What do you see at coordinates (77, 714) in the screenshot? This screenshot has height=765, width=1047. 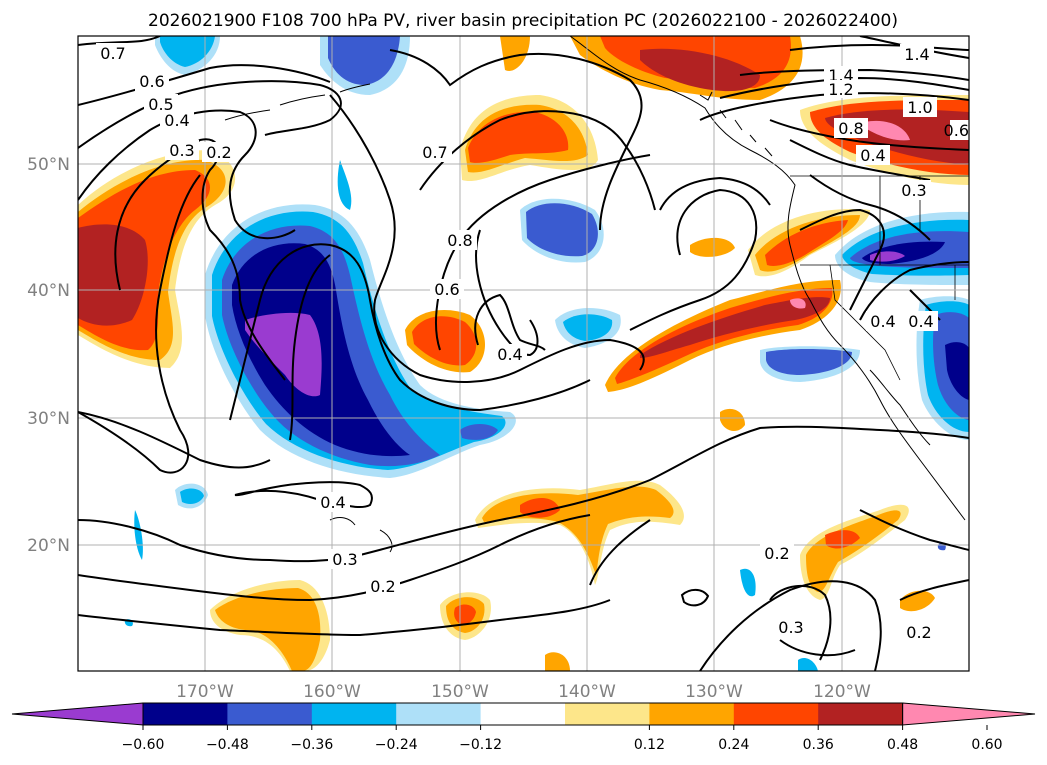 I see `colorbar-extend-min` at bounding box center [77, 714].